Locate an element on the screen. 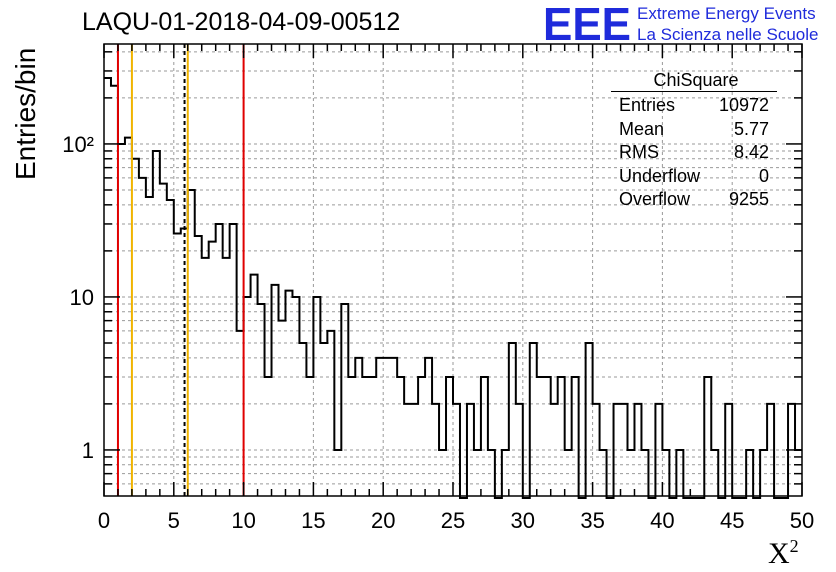  stats-row-overflow: Overflow 9255 is located at coordinates (696, 200).